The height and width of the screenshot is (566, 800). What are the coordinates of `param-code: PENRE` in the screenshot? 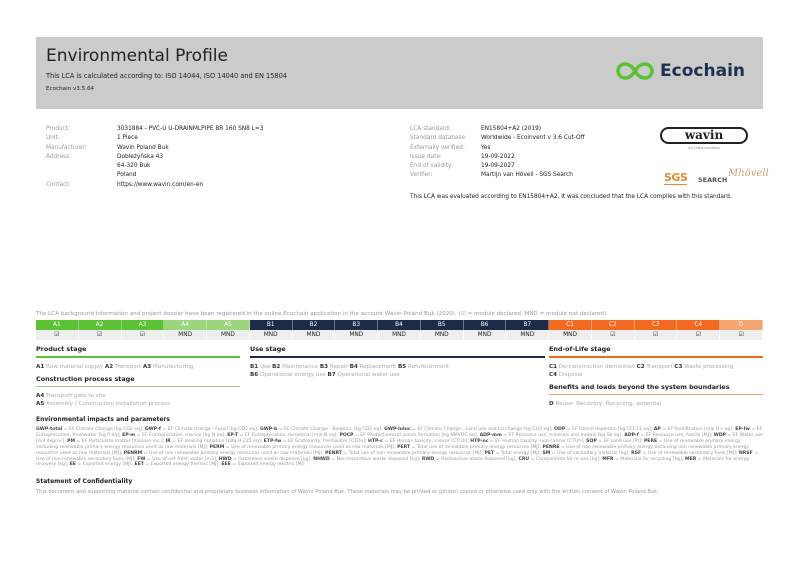 It's located at (551, 447).